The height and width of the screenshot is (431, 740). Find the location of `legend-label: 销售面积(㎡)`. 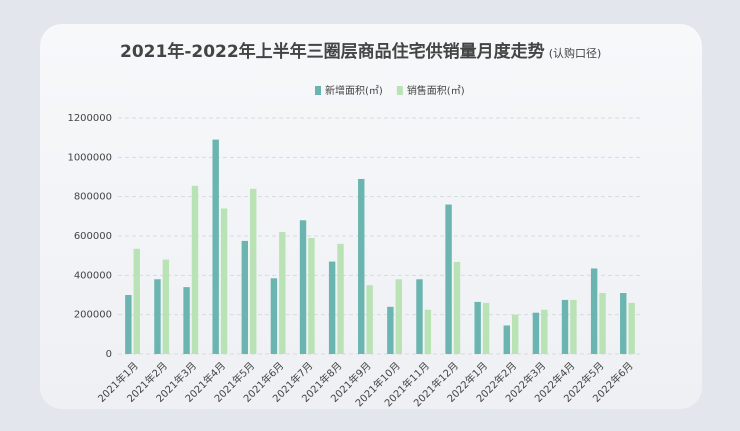

legend-label: 销售面积(㎡) is located at coordinates (436, 90).